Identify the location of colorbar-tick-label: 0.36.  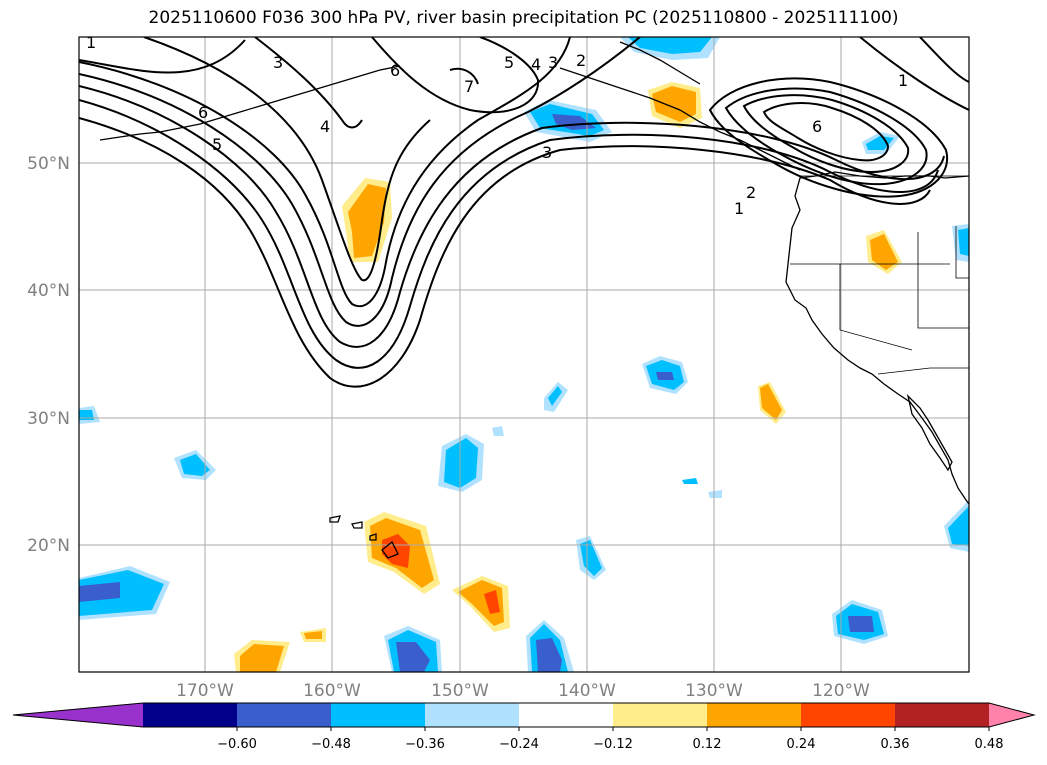
(895, 744).